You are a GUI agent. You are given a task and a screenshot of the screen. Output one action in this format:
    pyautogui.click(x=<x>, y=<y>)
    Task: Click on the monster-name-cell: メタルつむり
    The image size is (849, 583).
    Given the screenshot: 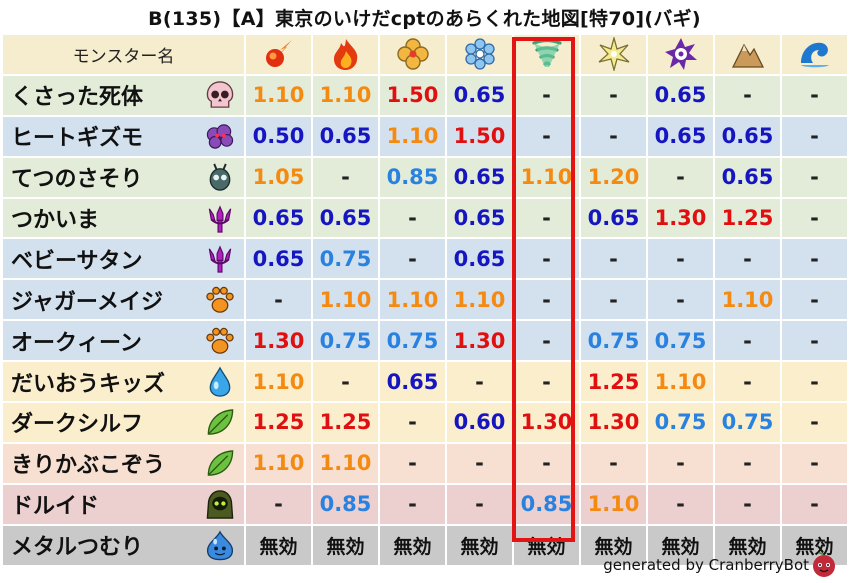 What is the action you would take?
    pyautogui.click(x=124, y=546)
    